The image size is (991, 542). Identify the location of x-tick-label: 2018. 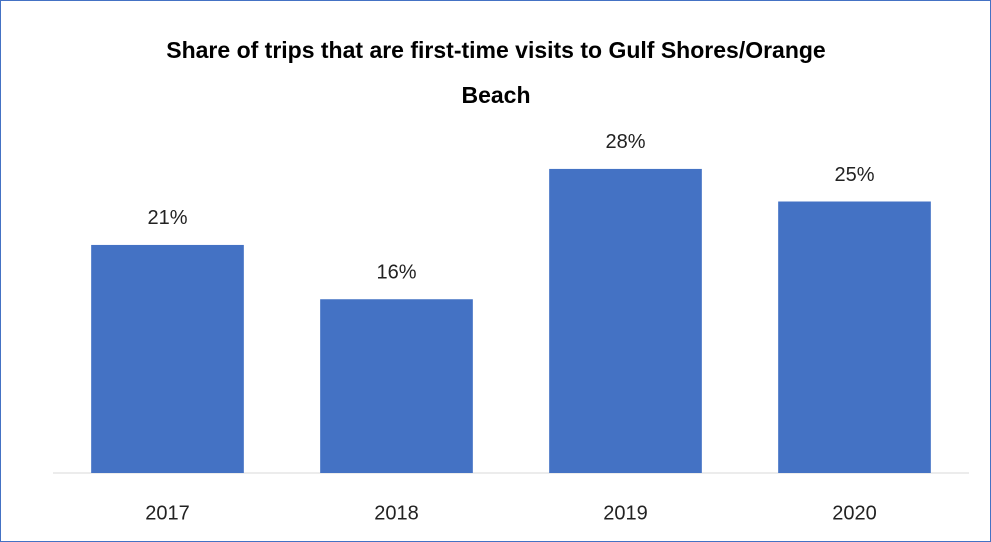
(396, 513).